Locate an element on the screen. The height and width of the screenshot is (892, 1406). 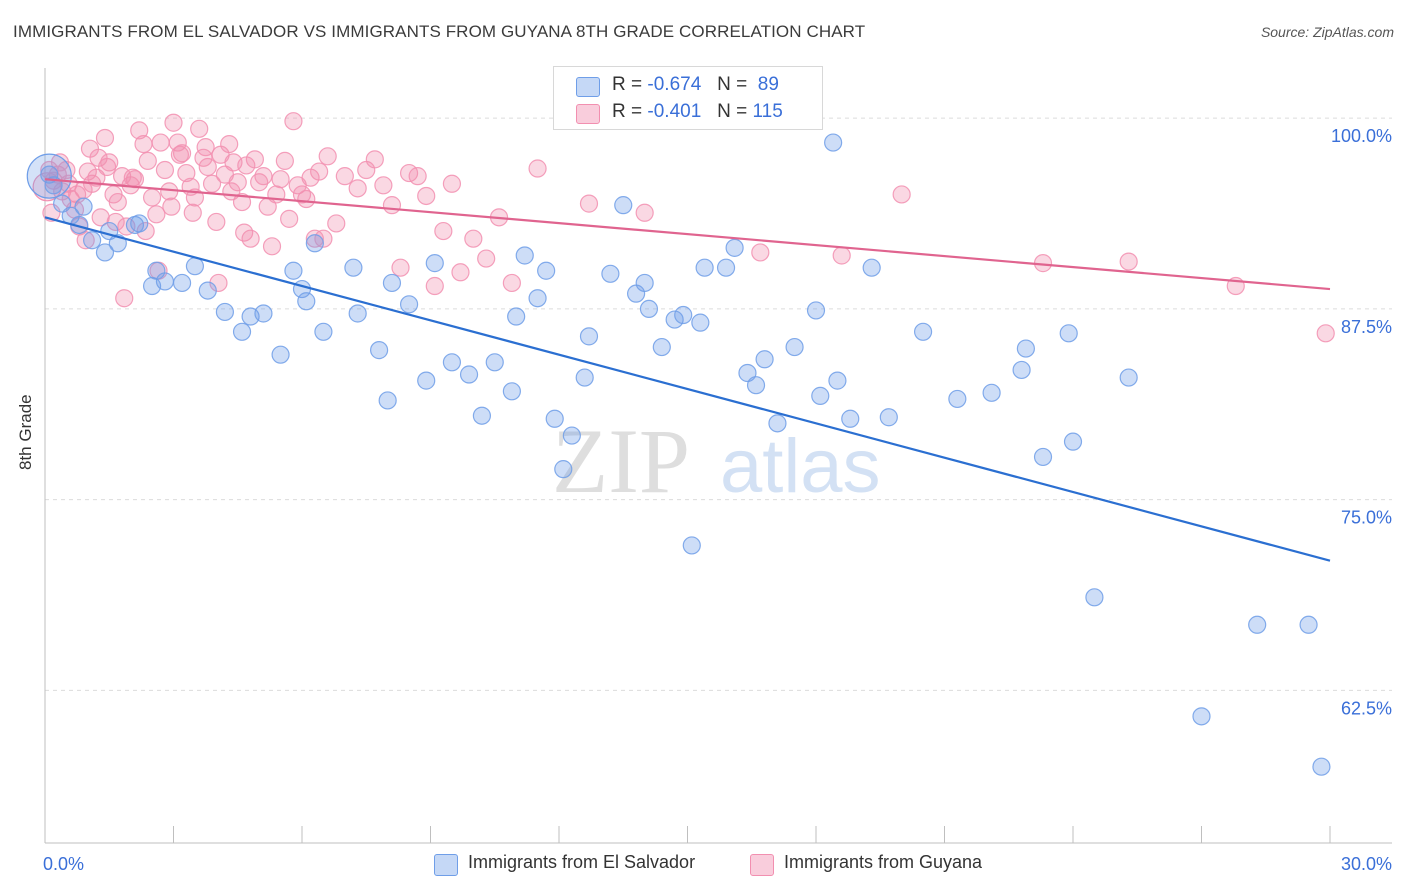
legend-stats-el-salvador: R = -0.674 N = 89 is located at coordinates (695, 85).